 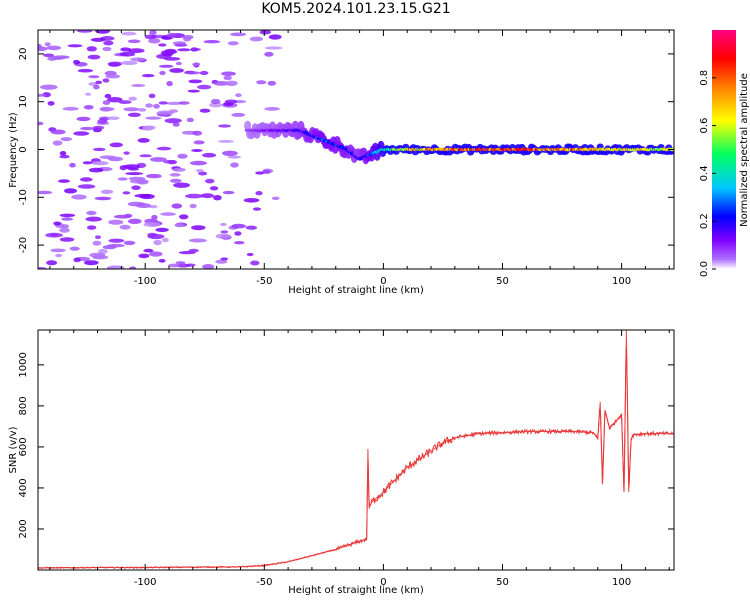 I want to click on colorbar-tick-label: 0.0, so click(x=704, y=269).